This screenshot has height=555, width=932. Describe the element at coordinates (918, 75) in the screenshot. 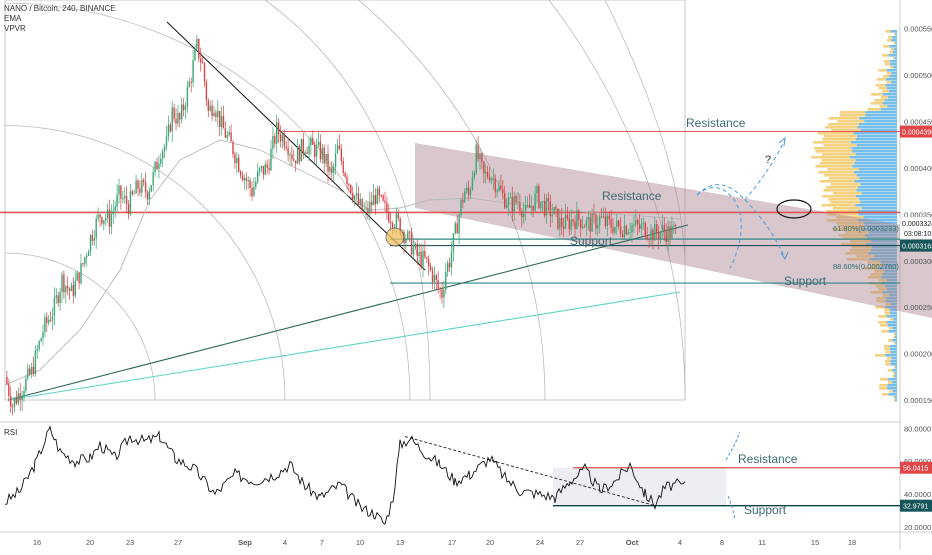

I see `price-tick-label: 0.0005000` at that location.